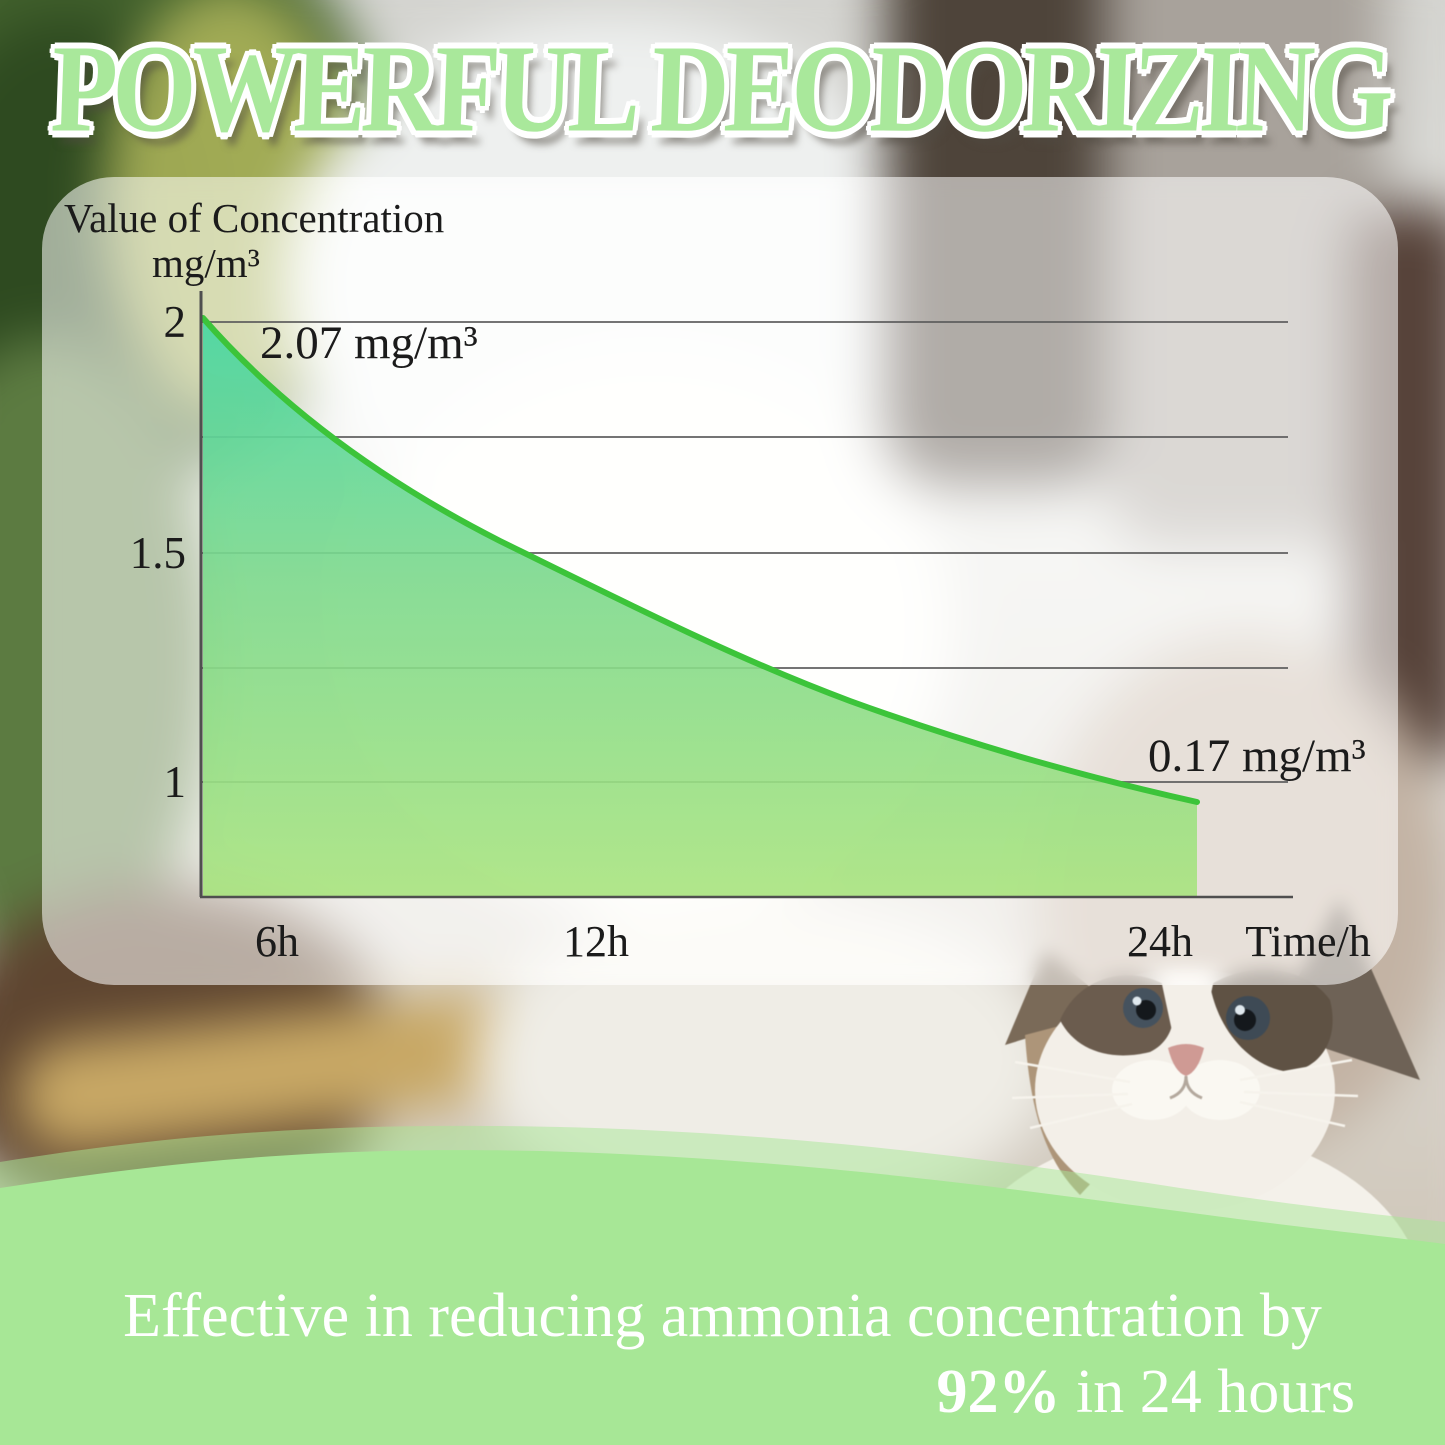  Describe the element at coordinates (1061, 997) in the screenshot. I see `cat-ear-left` at that location.